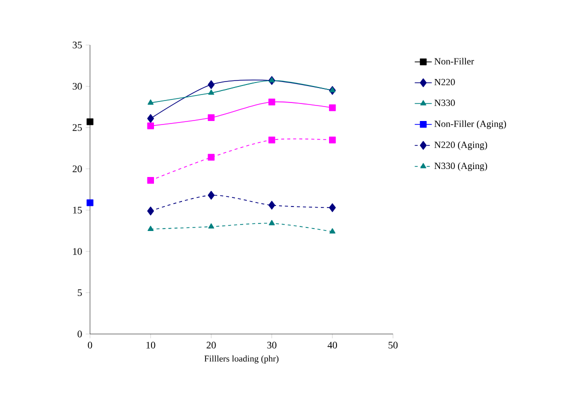 This screenshot has width=584, height=403. Describe the element at coordinates (271, 345) in the screenshot. I see `x-tick-label: 30` at that location.